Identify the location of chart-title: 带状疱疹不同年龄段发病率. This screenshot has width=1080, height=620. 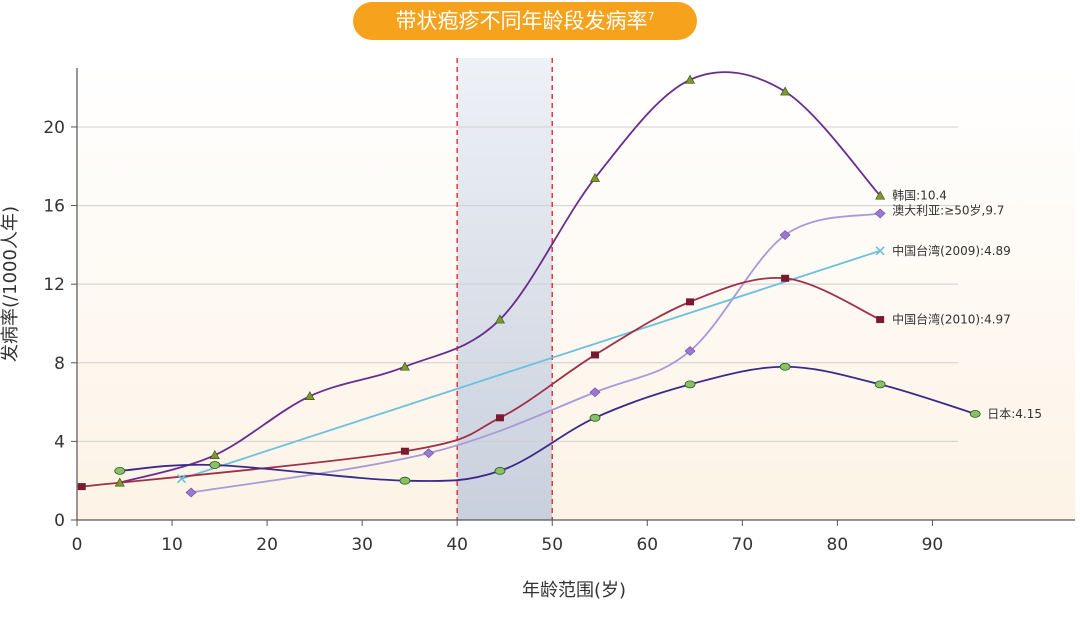
(521, 21).